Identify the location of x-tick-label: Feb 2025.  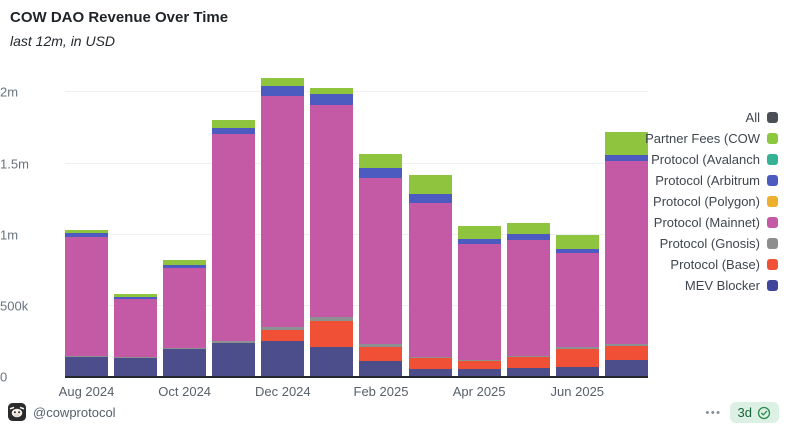
(381, 391).